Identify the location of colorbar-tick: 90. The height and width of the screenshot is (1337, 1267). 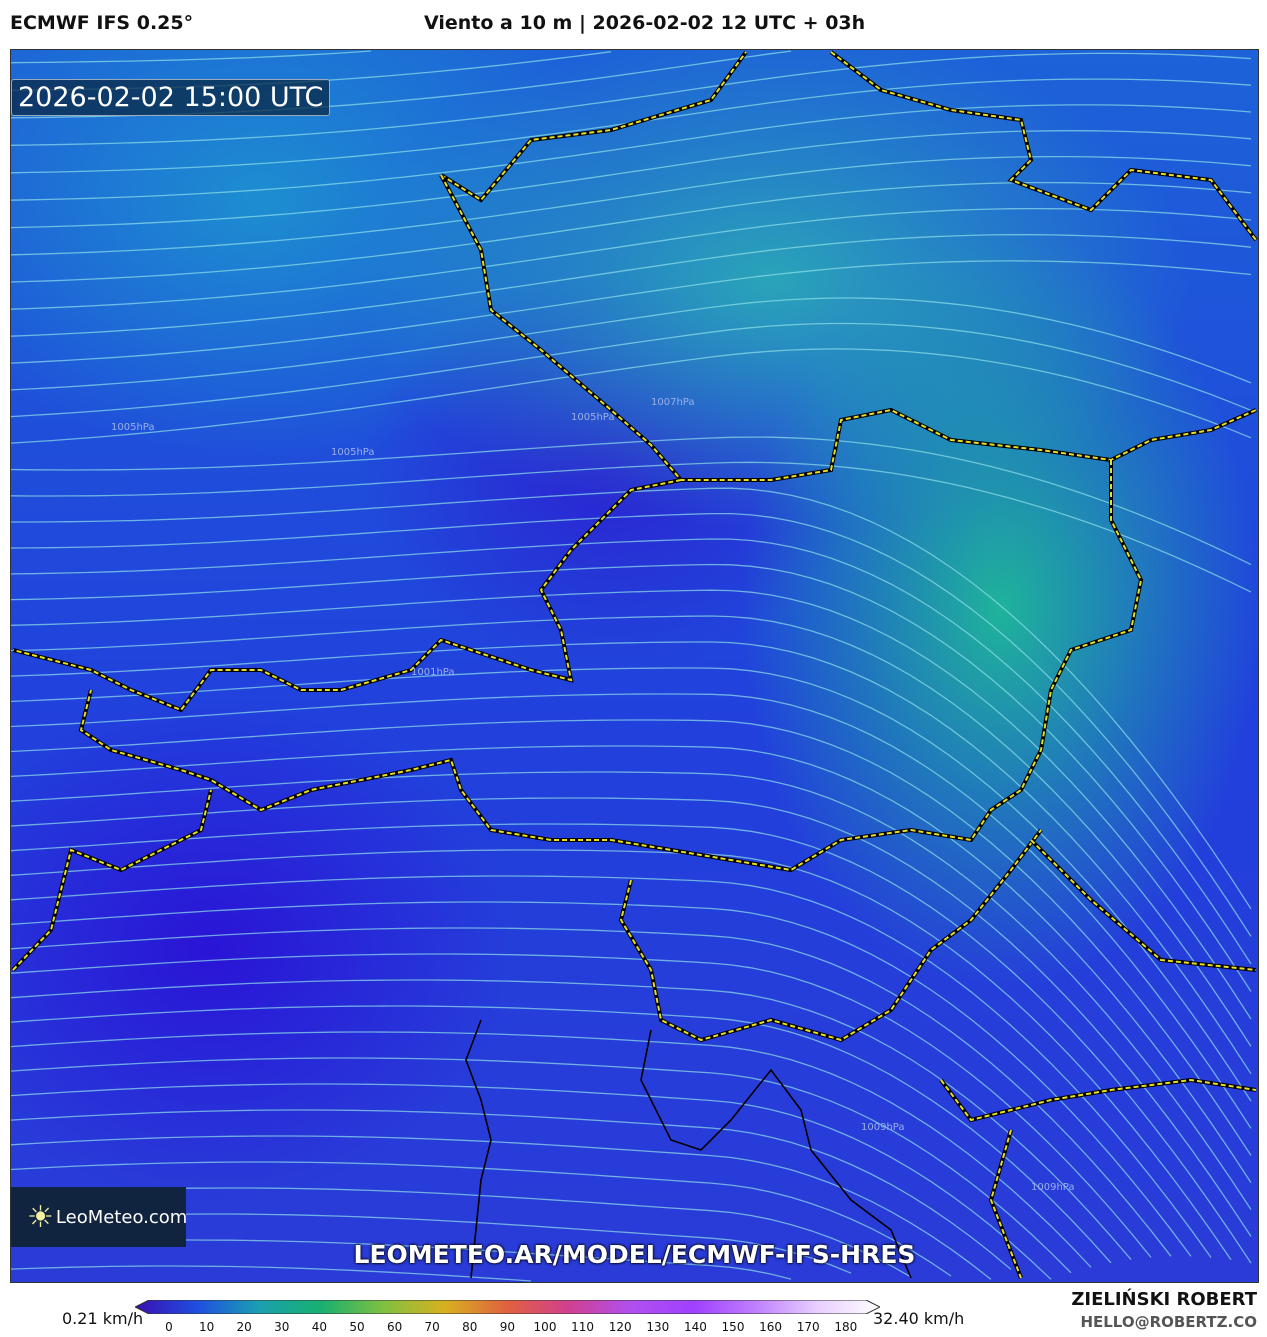
(507, 1327).